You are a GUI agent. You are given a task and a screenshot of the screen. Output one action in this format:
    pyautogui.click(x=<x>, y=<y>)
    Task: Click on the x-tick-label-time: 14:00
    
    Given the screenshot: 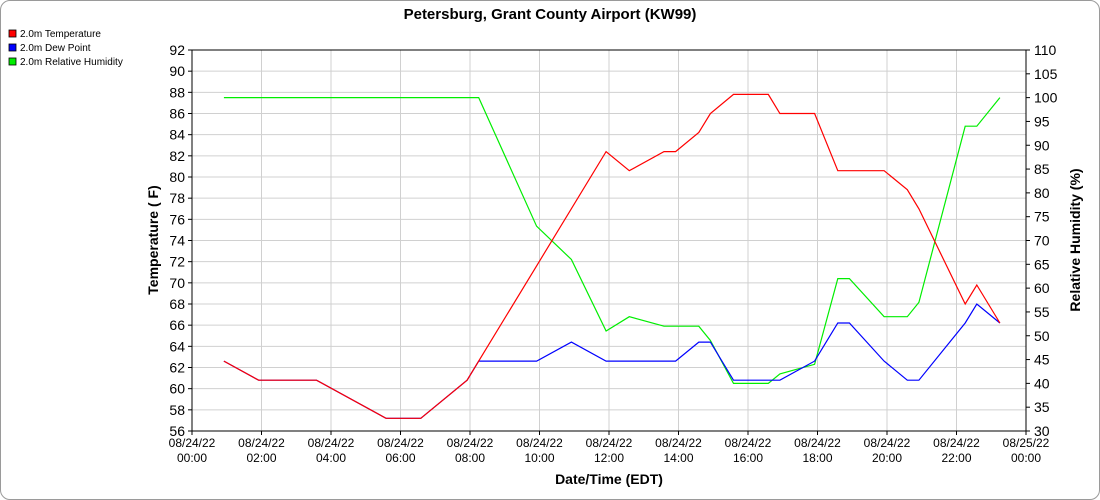 What is the action you would take?
    pyautogui.click(x=678, y=458)
    